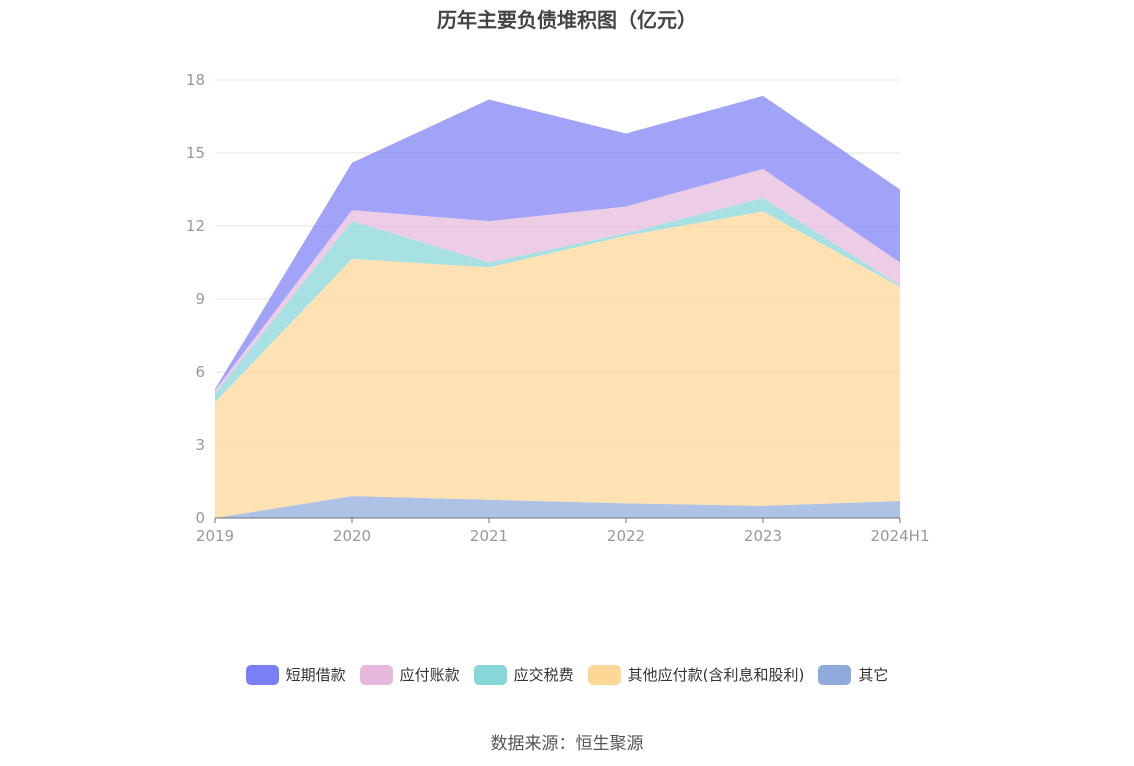 Image resolution: width=1134 pixels, height=766 pixels. Describe the element at coordinates (873, 675) in the screenshot. I see `legend-label: 其它` at that location.